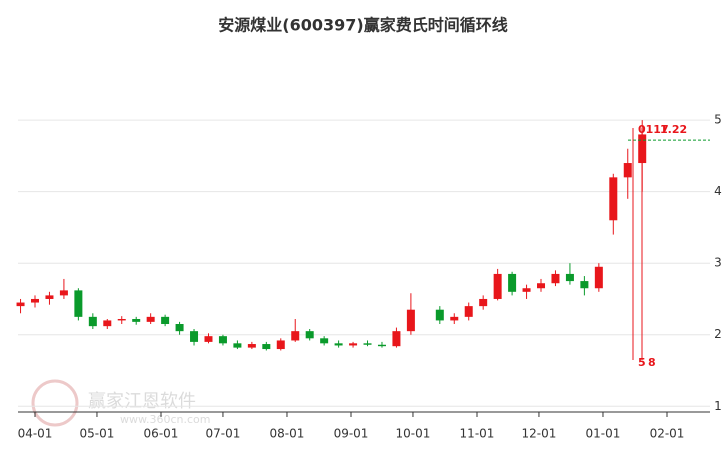 The height and width of the screenshot is (454, 726). Describe the element at coordinates (539, 434) in the screenshot. I see `x-tick-label: 12-01` at that location.